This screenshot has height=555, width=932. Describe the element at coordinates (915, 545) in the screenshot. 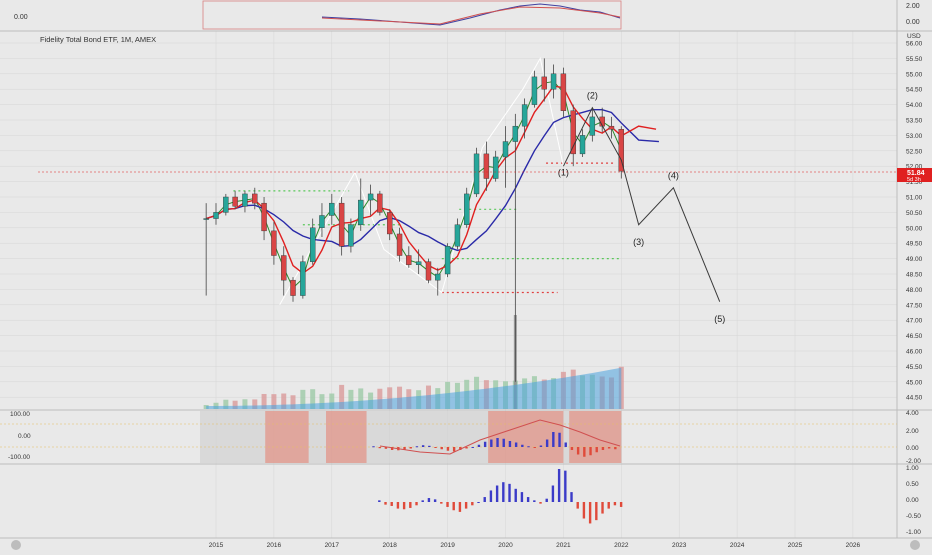

I see `auto-scale-dot-icon` at that location.